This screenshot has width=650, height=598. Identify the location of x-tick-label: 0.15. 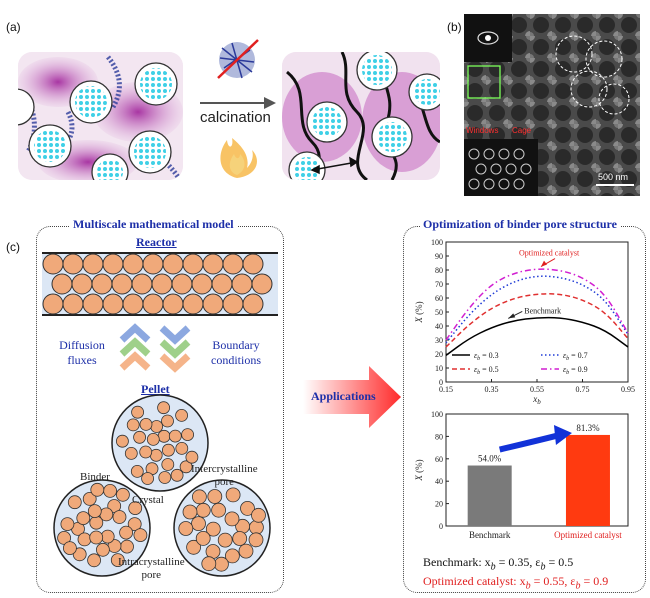
(446, 389).